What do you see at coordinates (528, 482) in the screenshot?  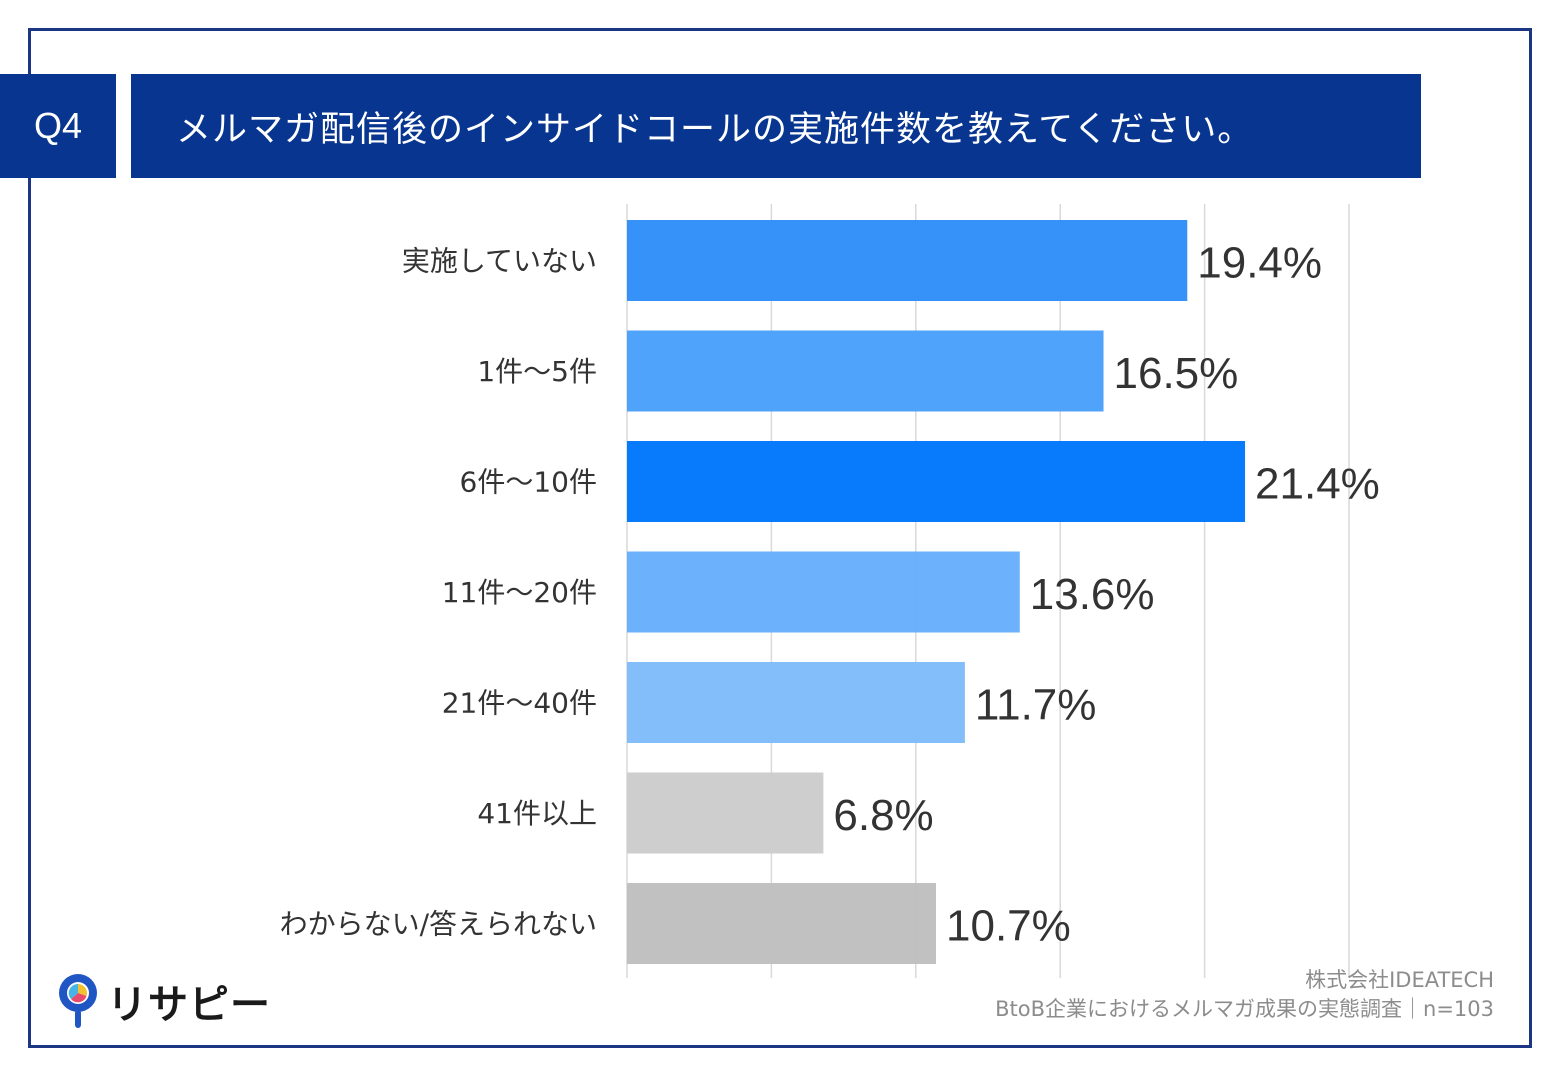 I see `category-label: 6件～10件` at bounding box center [528, 482].